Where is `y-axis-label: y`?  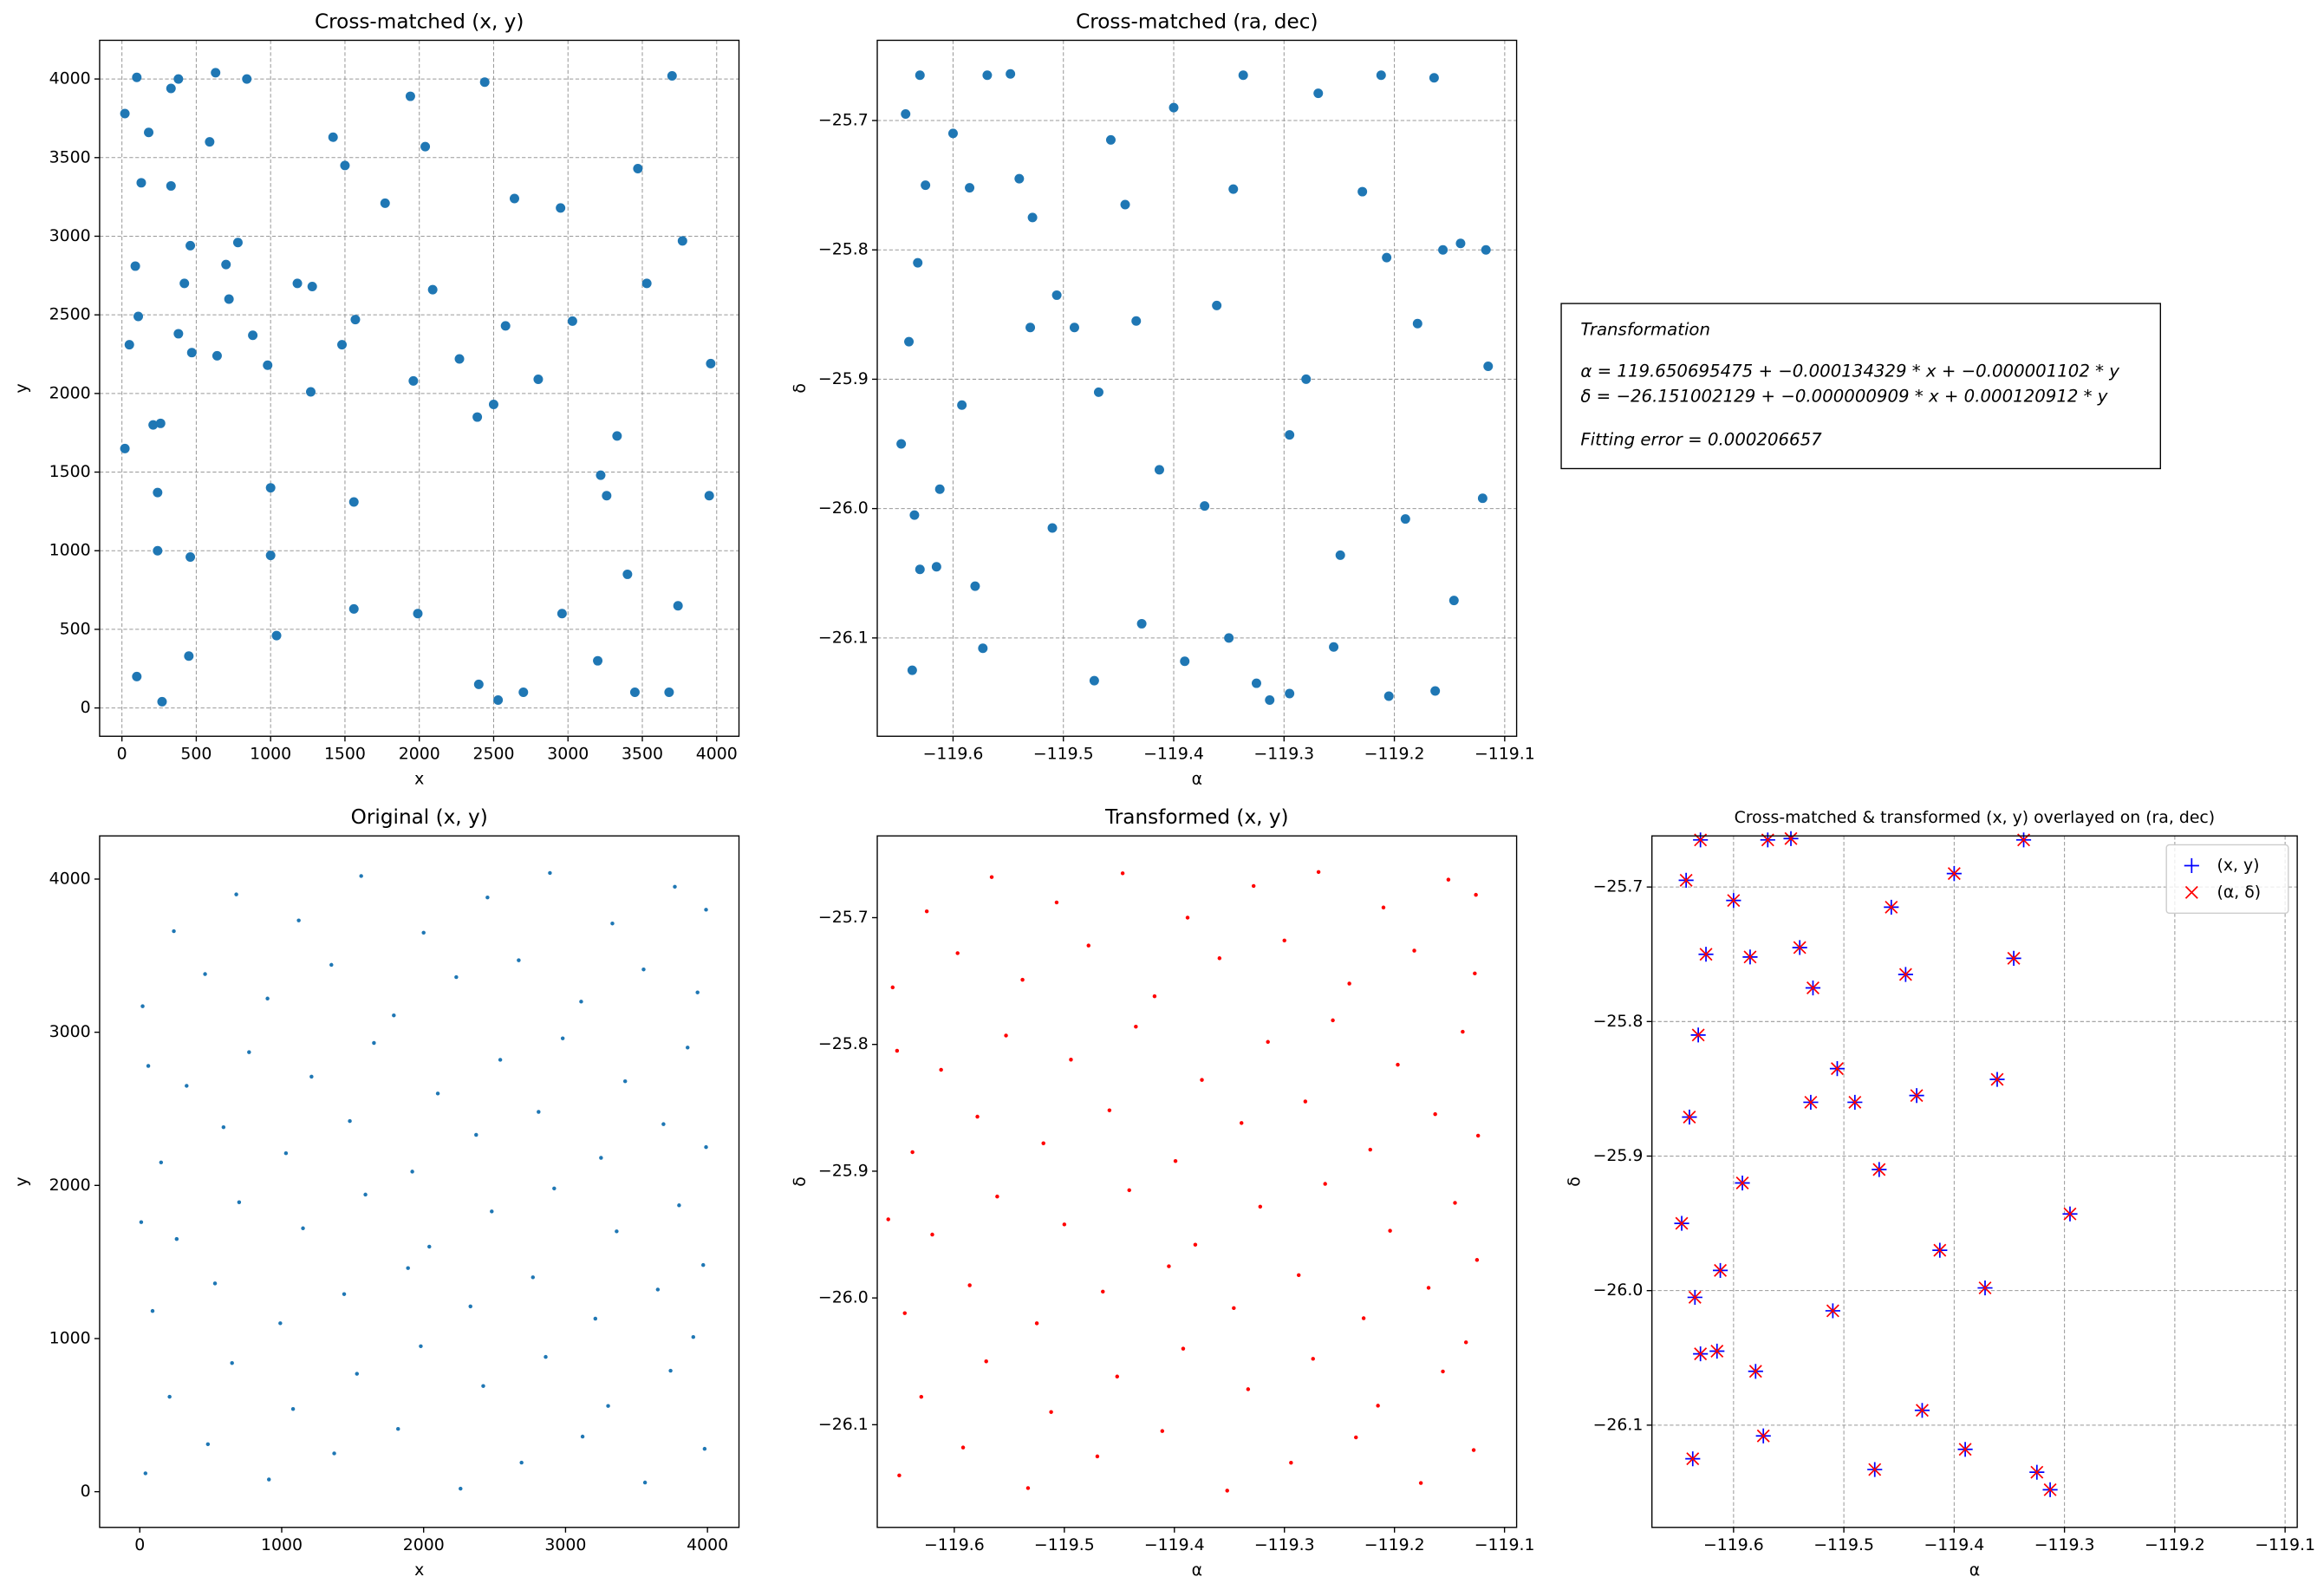
y-axis-label: y is located at coordinates (21, 1181).